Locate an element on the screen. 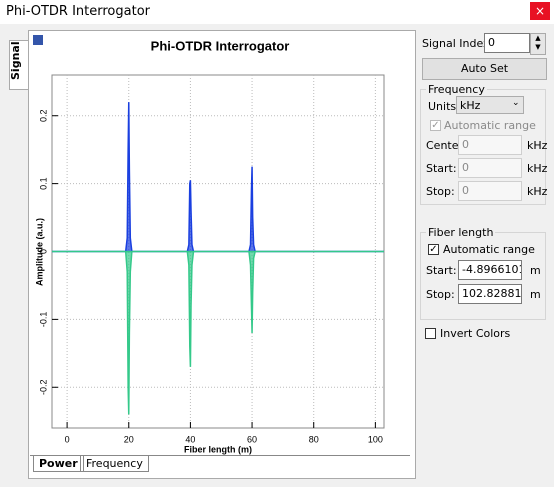  window-title: Phi-OTDR Interrogator is located at coordinates (78, 11).